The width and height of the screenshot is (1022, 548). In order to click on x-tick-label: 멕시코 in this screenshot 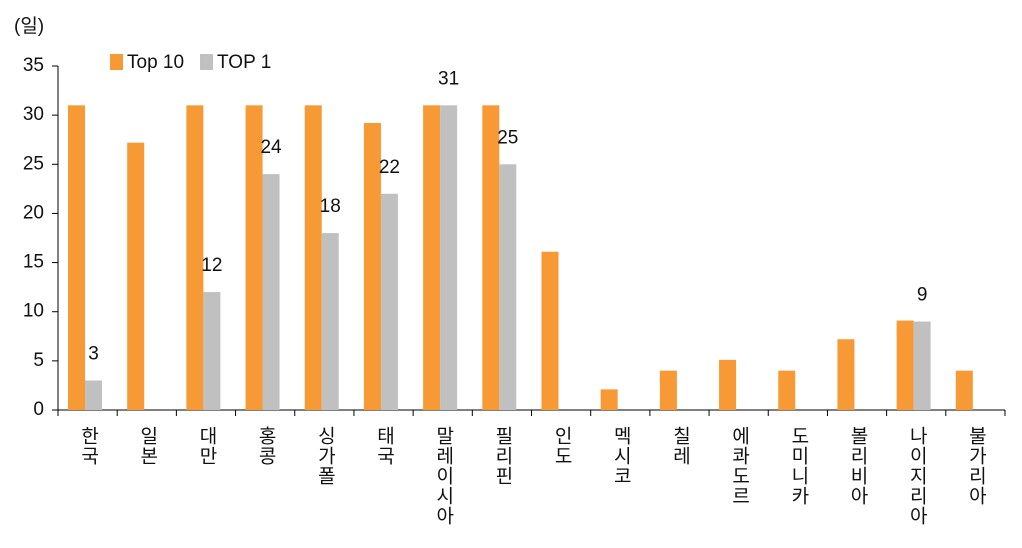, I will do `click(620, 456)`.